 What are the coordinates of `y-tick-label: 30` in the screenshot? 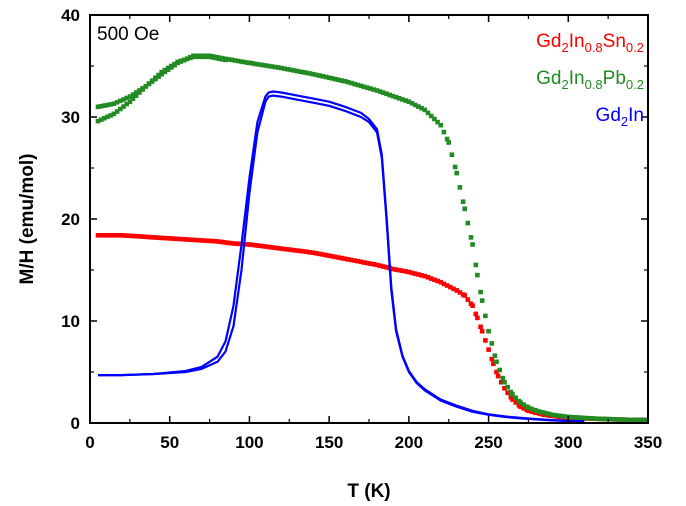 It's located at (70, 117).